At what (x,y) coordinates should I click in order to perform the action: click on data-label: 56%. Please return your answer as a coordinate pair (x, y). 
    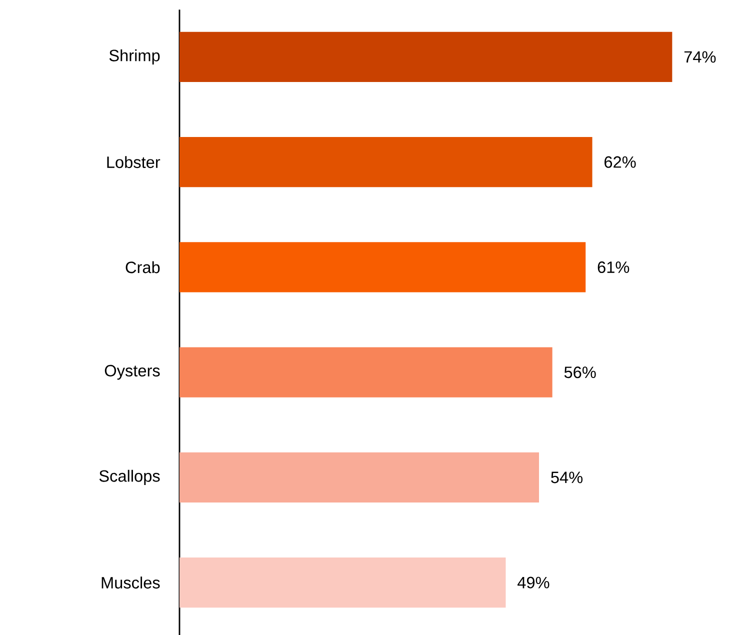
    Looking at the image, I should click on (580, 372).